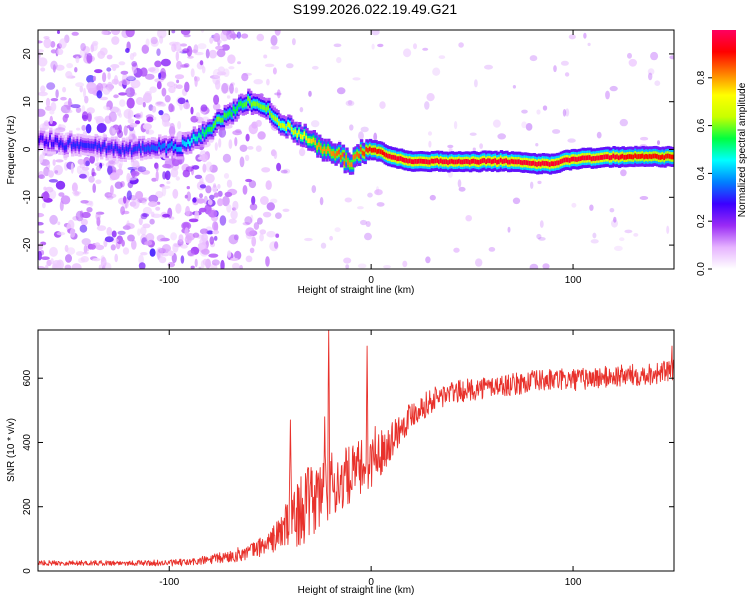 The image size is (750, 600). Describe the element at coordinates (724, 149) in the screenshot. I see `colorbar-gradient` at that location.